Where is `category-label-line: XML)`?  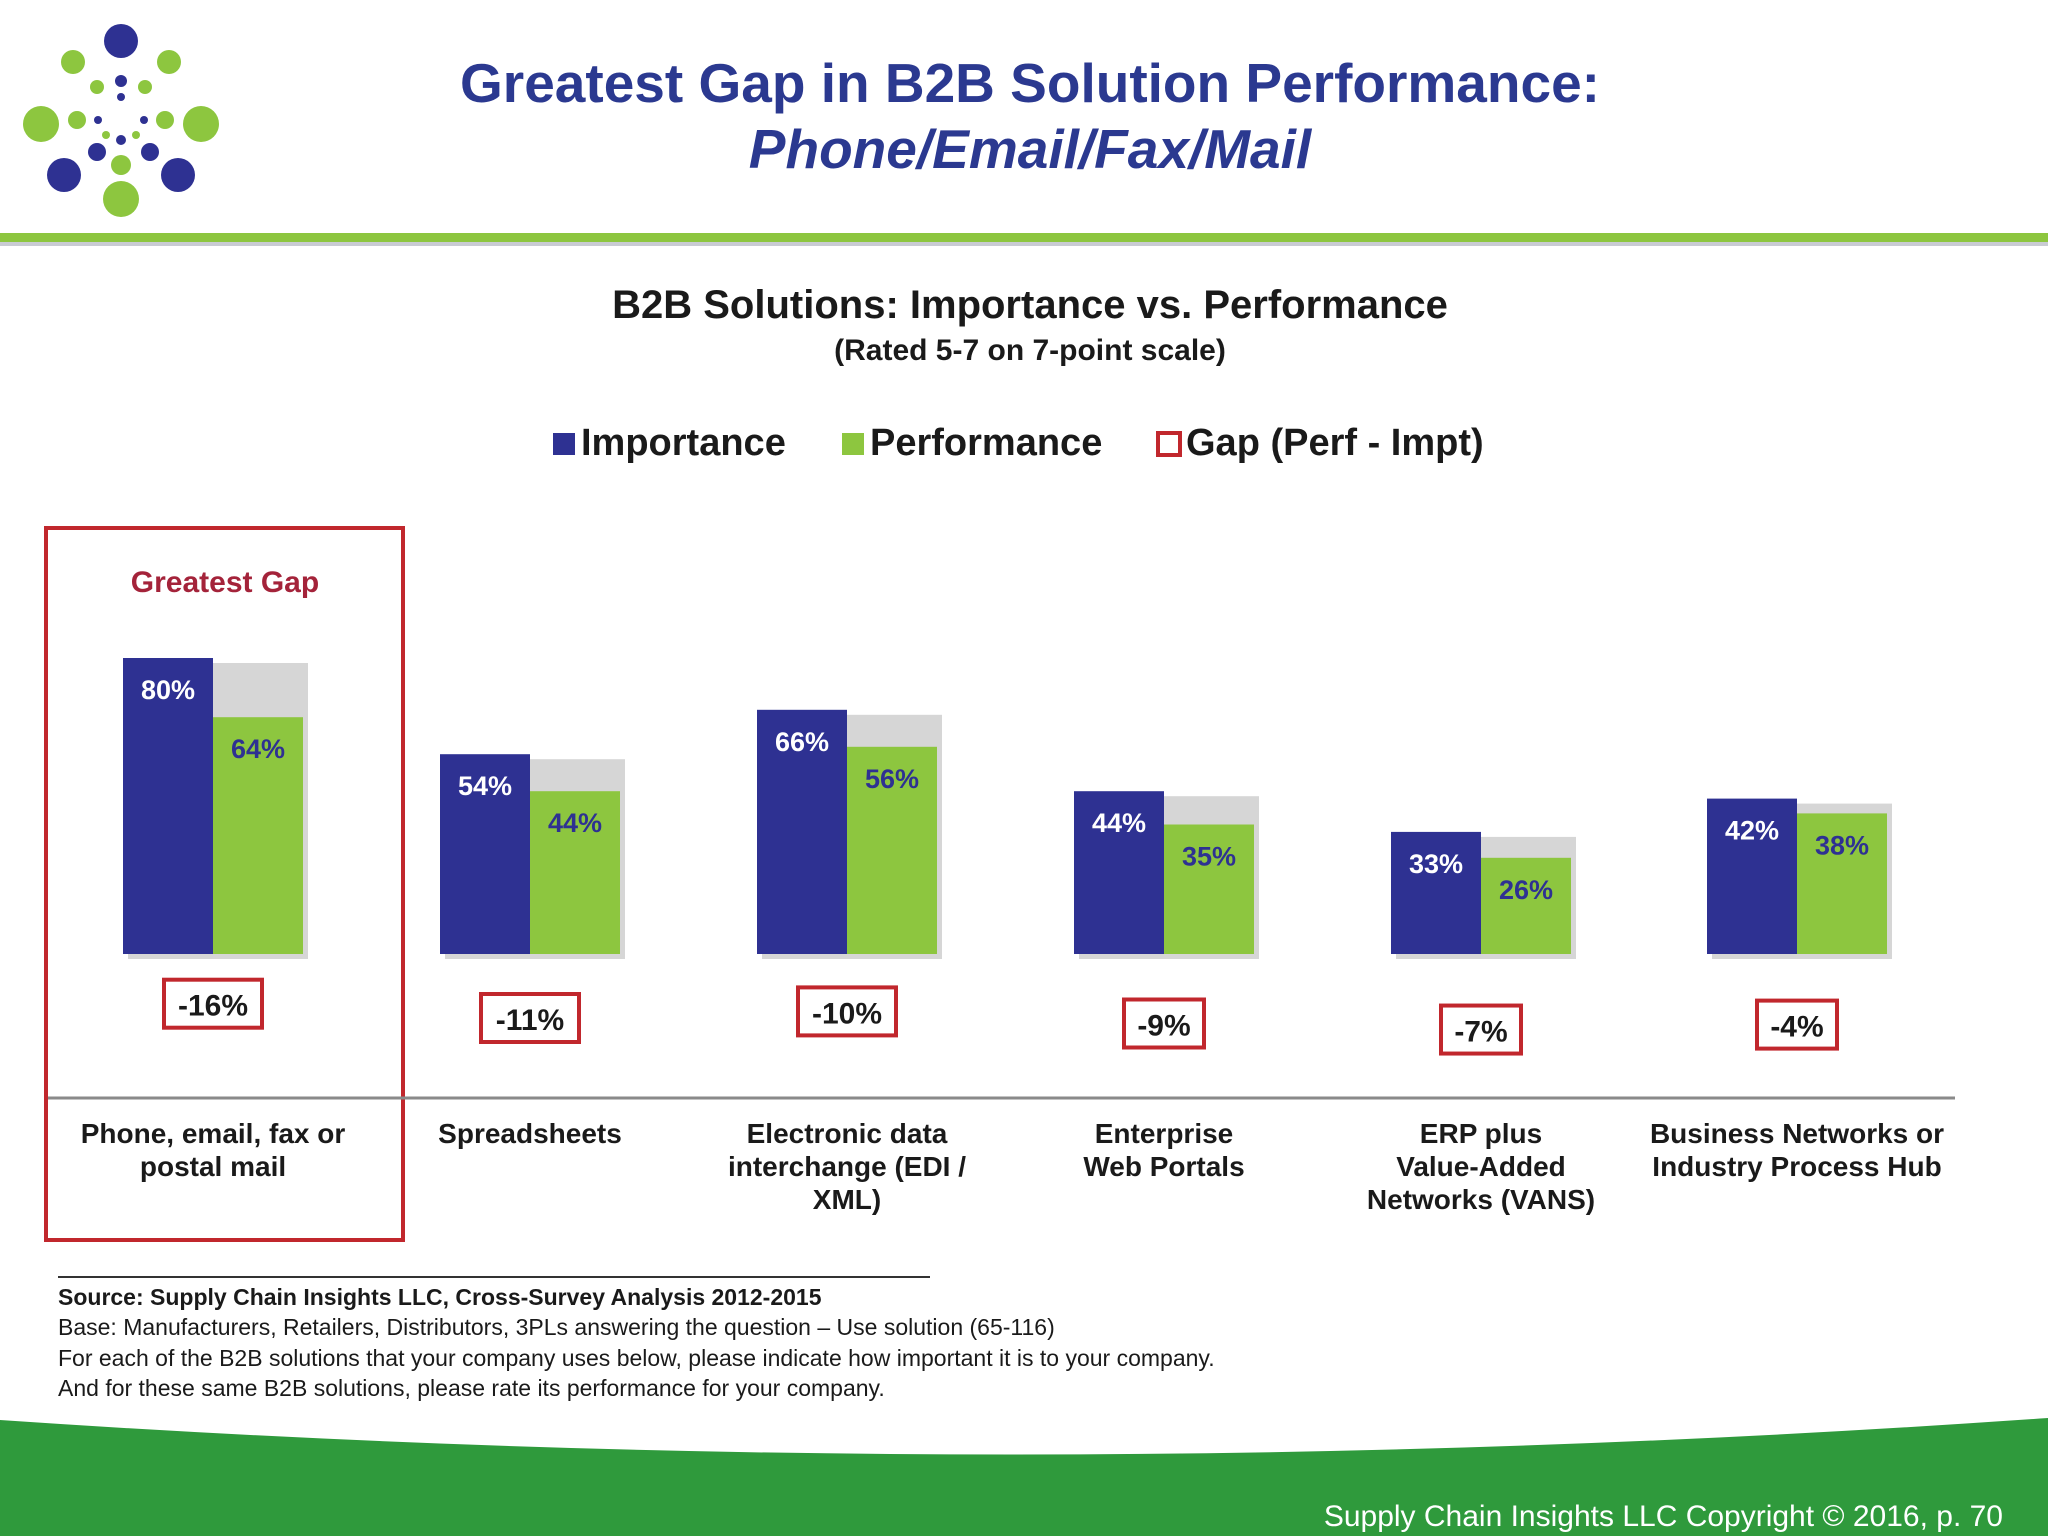 category-label-line: XML) is located at coordinates (847, 1199).